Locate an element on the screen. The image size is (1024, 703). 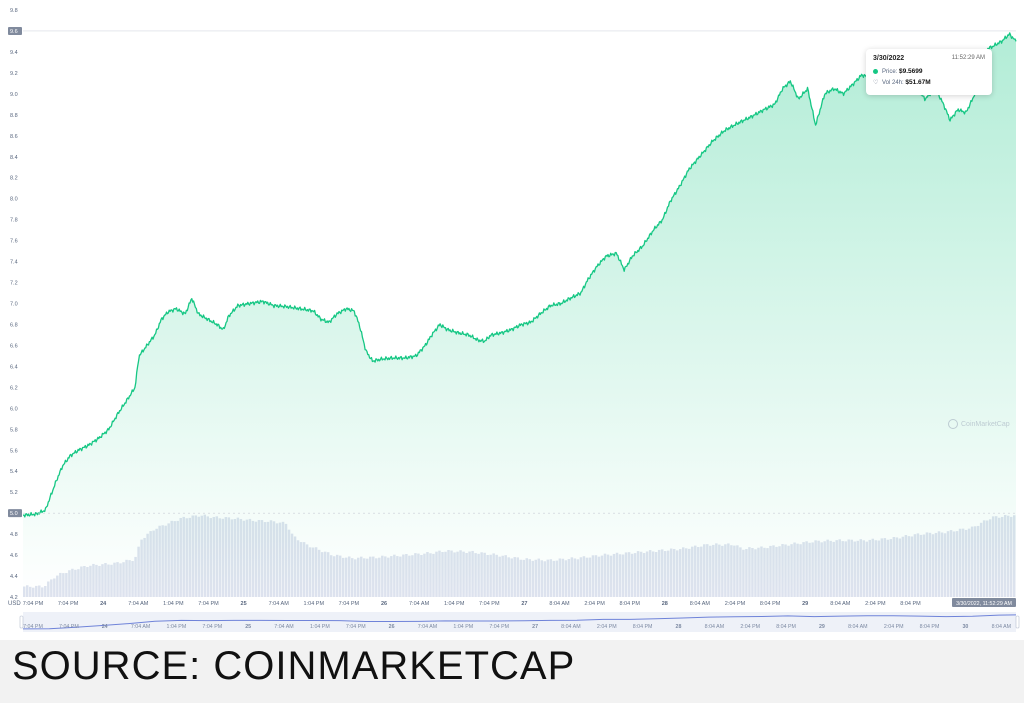
x-tick-label: 8:04 PM is located at coordinates (770, 604).